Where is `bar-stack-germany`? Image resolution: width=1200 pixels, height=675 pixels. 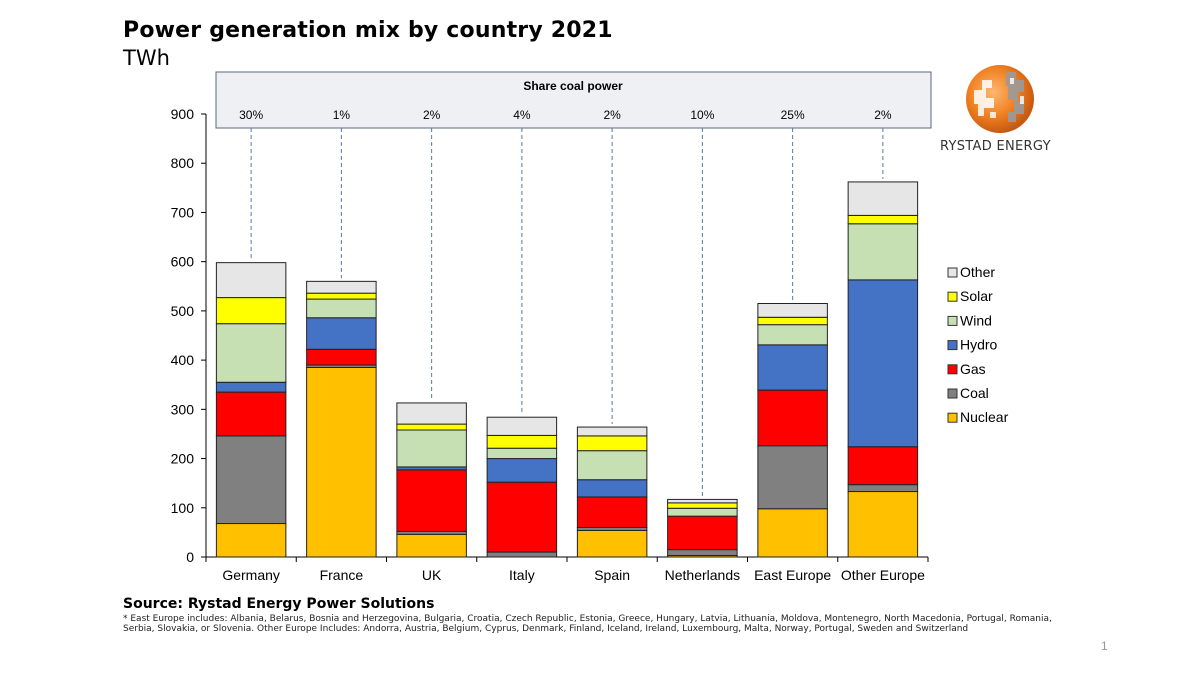 bar-stack-germany is located at coordinates (251, 343).